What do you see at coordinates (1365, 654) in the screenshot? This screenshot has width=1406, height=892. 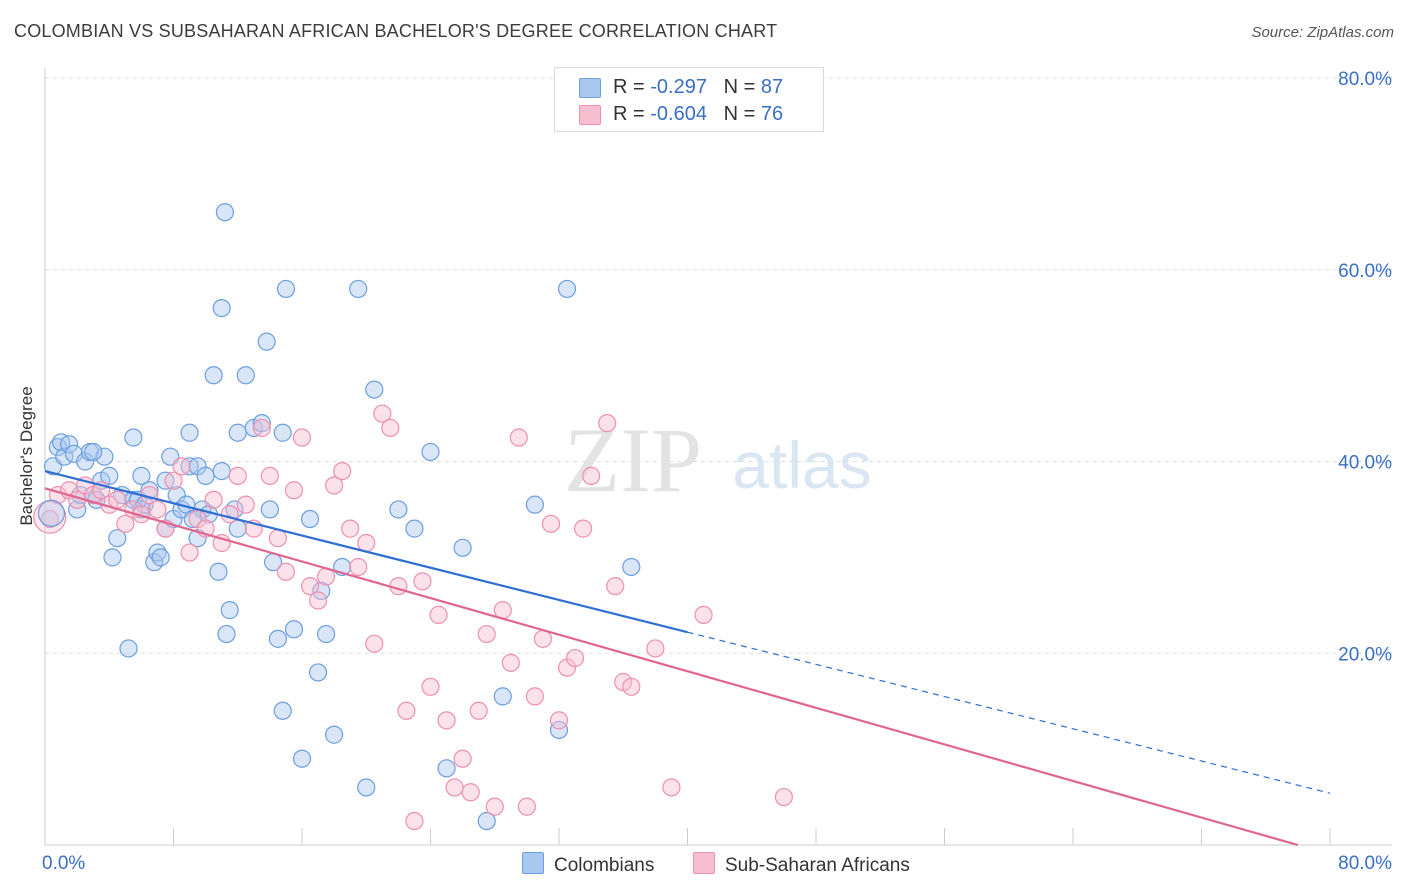 I see `y-tick-label: 20.0%` at bounding box center [1365, 654].